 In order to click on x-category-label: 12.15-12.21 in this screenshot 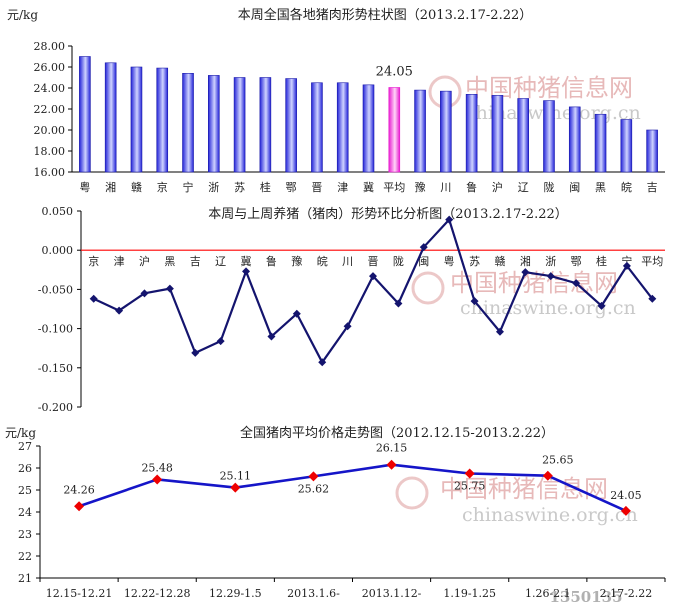, I will do `click(79, 593)`.